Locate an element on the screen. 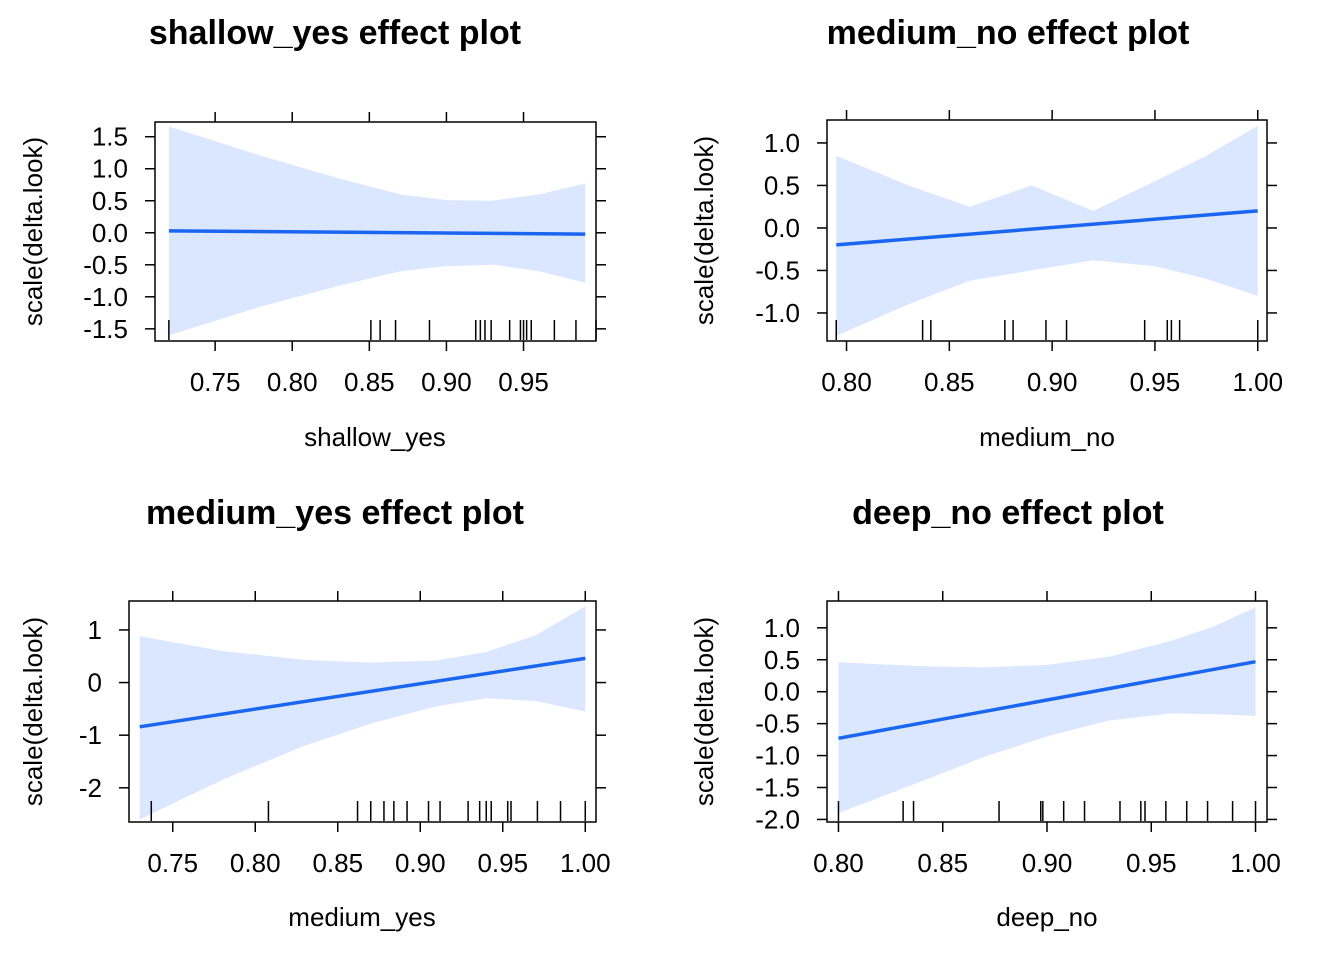 Image resolution: width=1344 pixels, height=960 pixels. y-tick-label: 0 is located at coordinates (95, 683).